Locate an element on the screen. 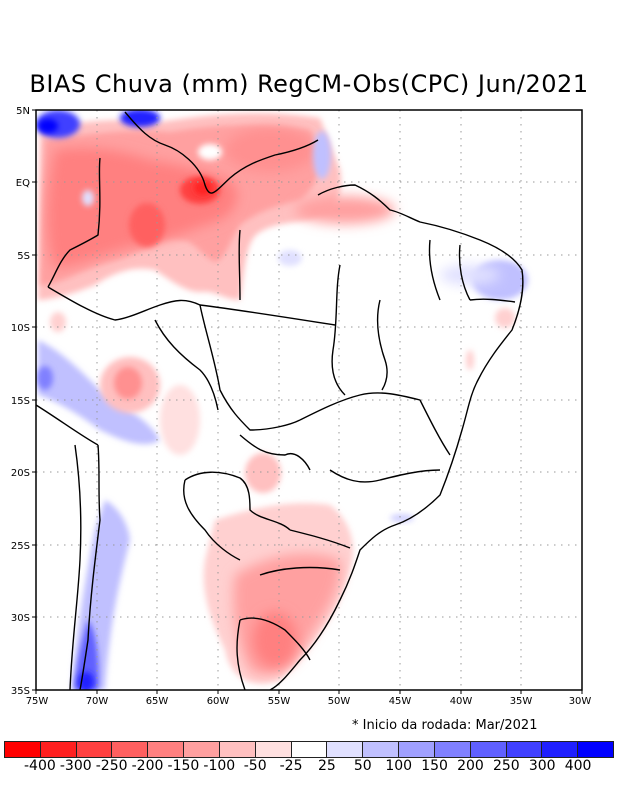 The height and width of the screenshot is (800, 618). colorbar is located at coordinates (309, 749).